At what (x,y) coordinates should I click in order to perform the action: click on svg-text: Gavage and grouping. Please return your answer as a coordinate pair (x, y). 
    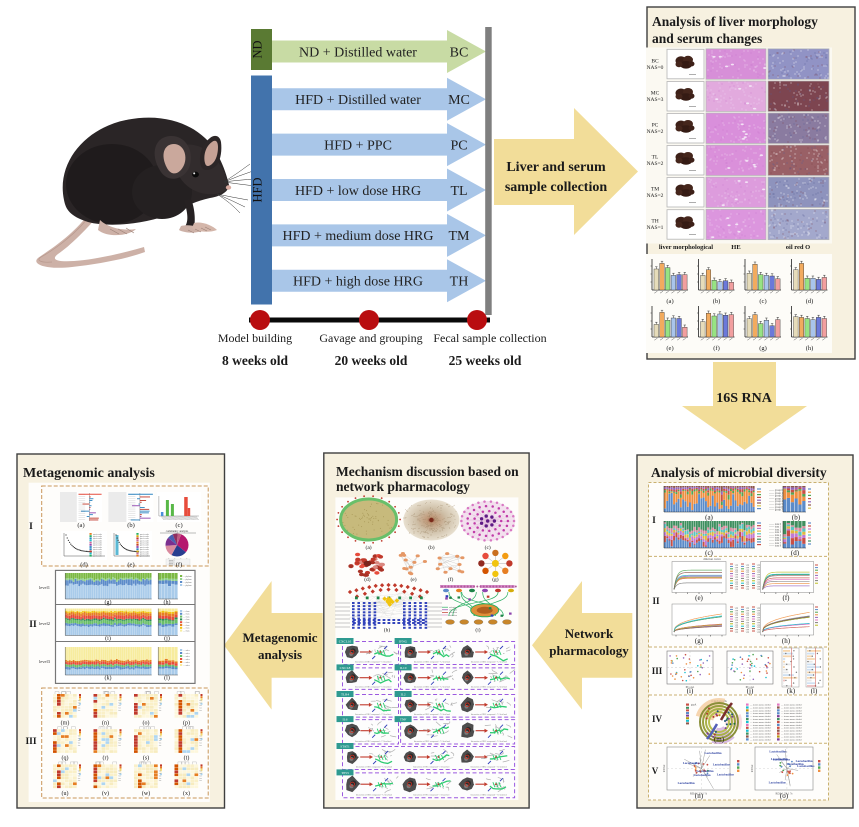
    Looking at the image, I should click on (370, 338).